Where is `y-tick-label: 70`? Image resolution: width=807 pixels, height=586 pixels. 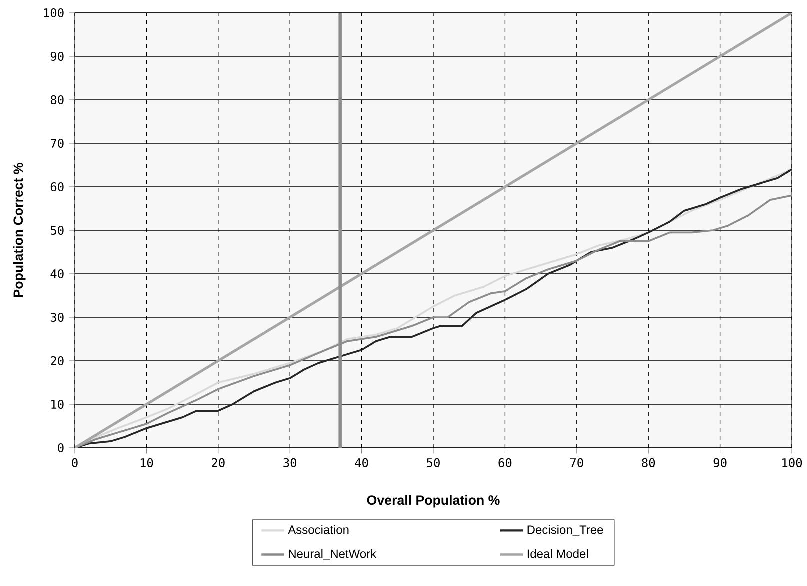 y-tick-label: 70 is located at coordinates (57, 143).